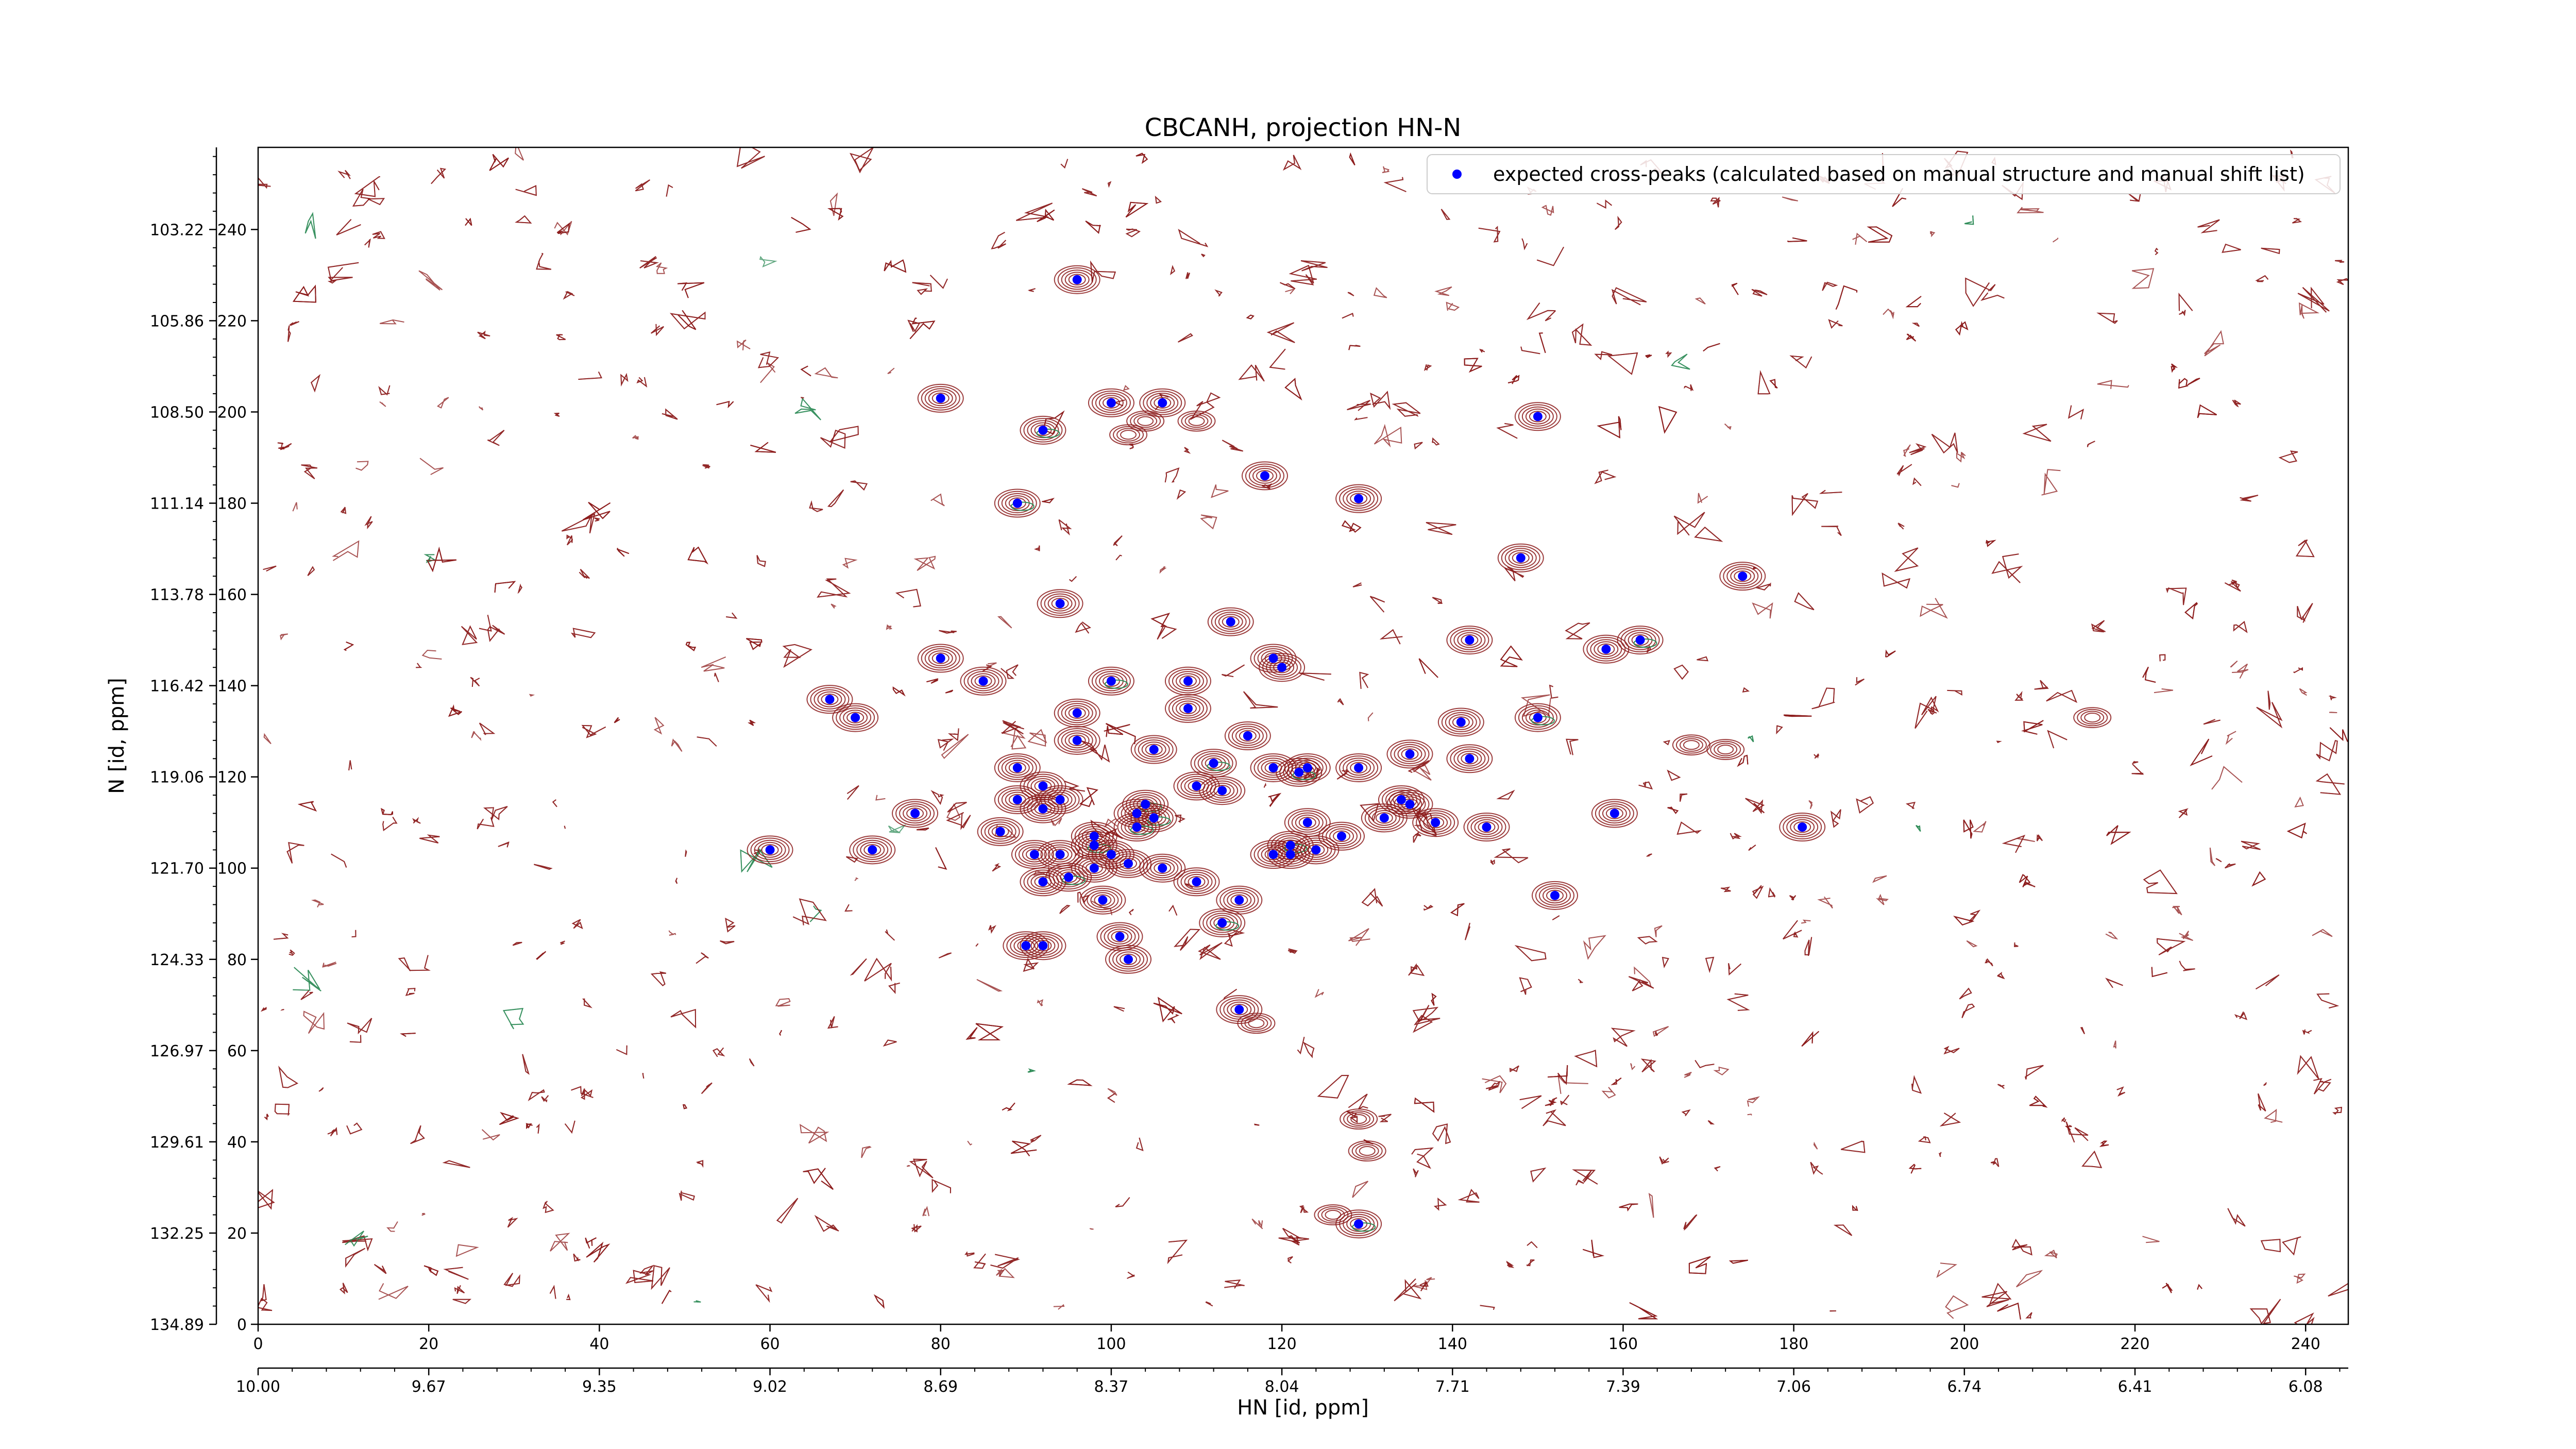 The width and height of the screenshot is (2576, 1449). What do you see at coordinates (177, 230) in the screenshot?
I see `y-ppm-tick-label: 103.22` at bounding box center [177, 230].